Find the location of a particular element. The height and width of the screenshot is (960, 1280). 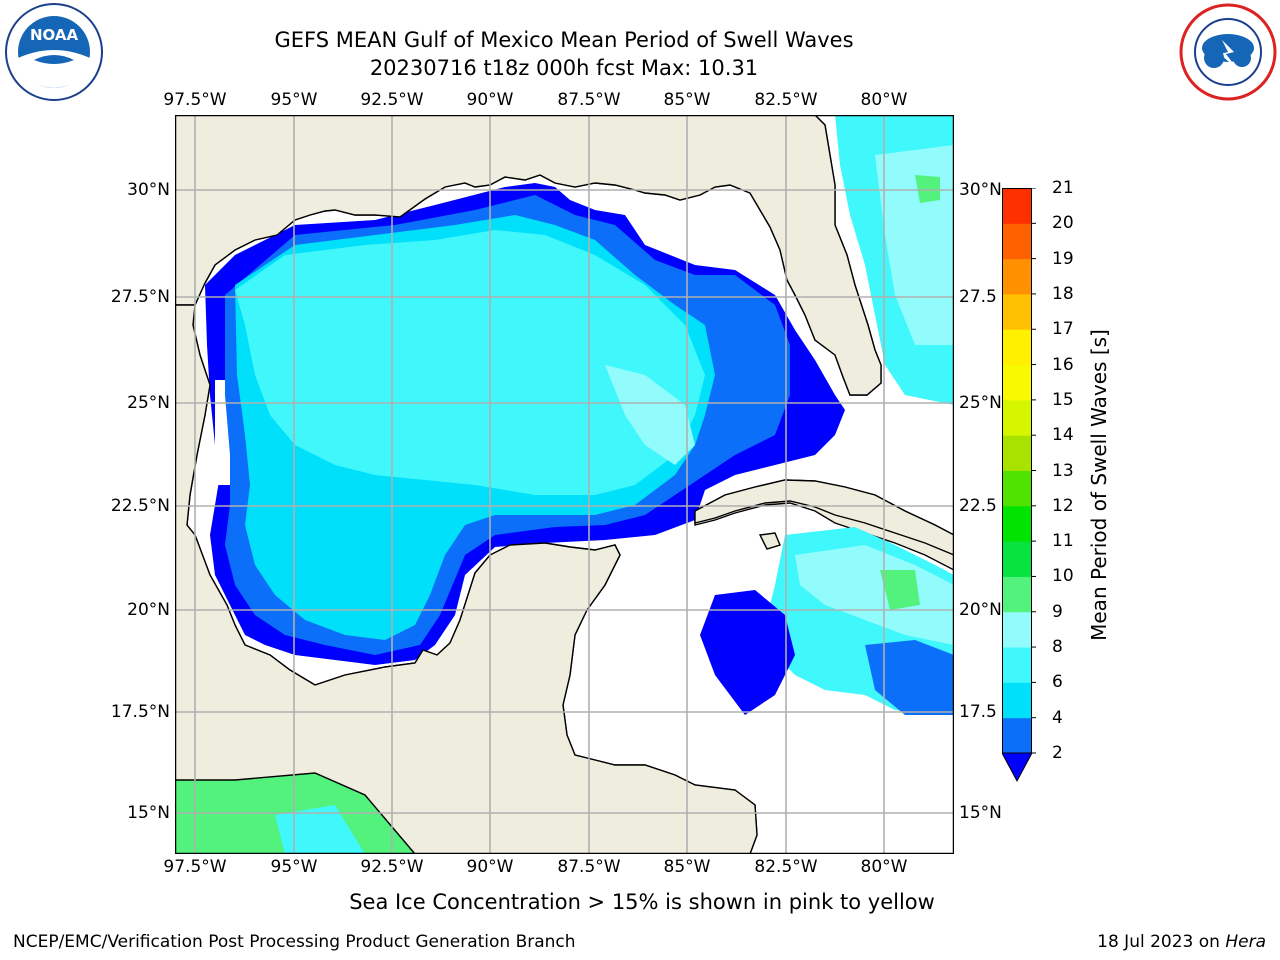

shade-8-9s-gulf is located at coordinates (650, 415).